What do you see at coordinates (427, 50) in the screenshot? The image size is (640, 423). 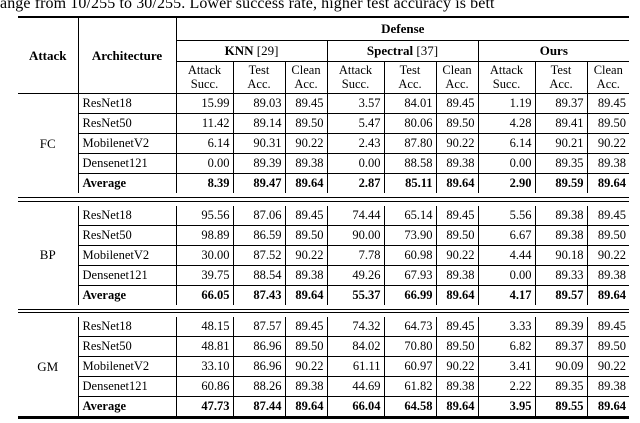 I see `citation-ref: [37]` at bounding box center [427, 50].